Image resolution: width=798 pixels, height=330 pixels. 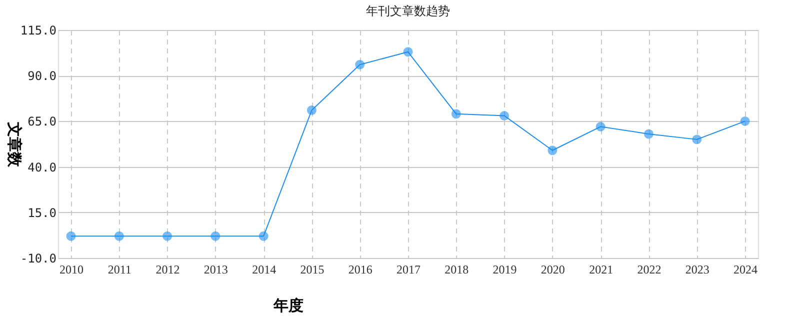 I want to click on x-tick-label: 2011, so click(x=120, y=269).